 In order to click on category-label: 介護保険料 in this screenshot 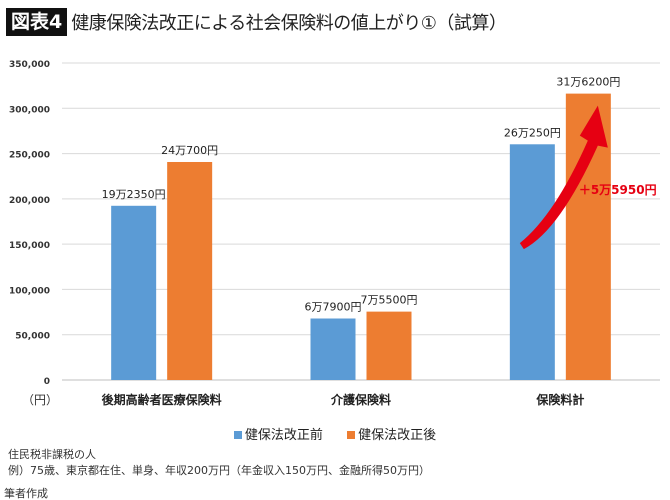, I will do `click(360, 399)`.